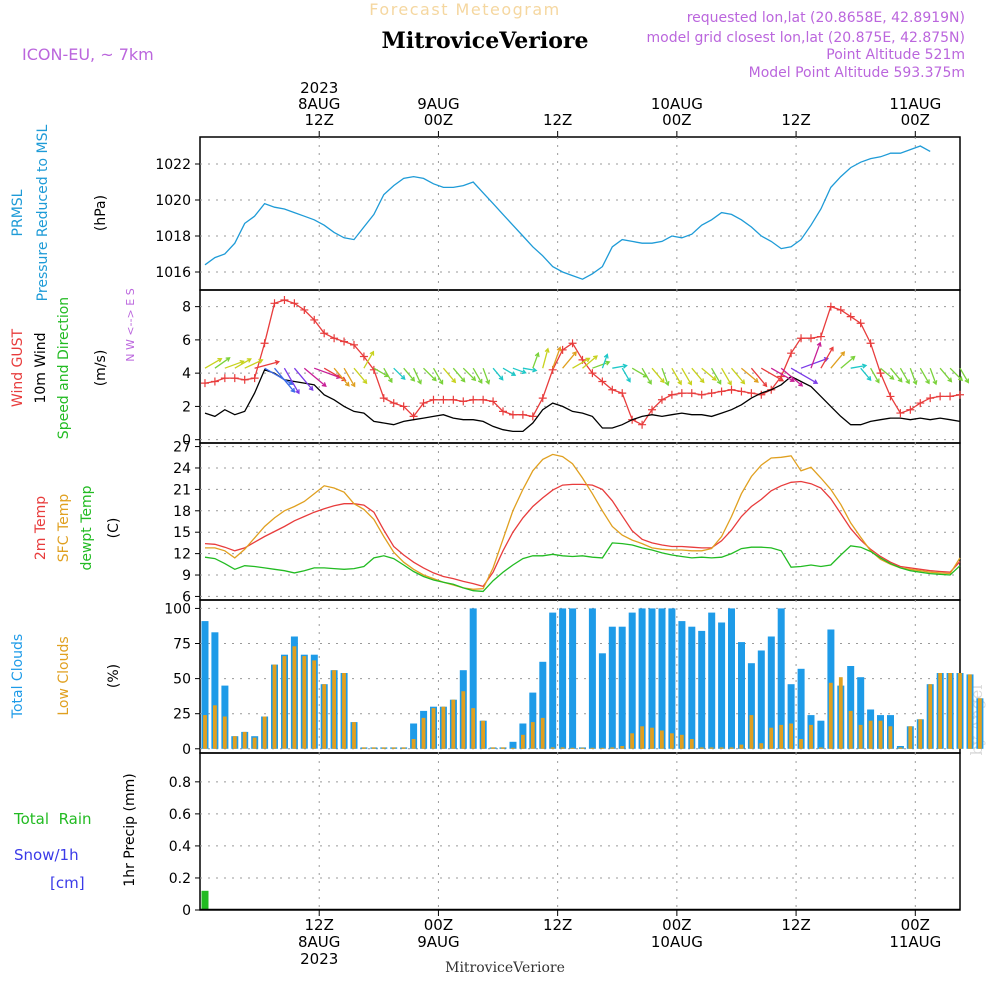  What do you see at coordinates (88, 54) in the screenshot?
I see `model-name: ICON-EU, ~ 7km` at bounding box center [88, 54].